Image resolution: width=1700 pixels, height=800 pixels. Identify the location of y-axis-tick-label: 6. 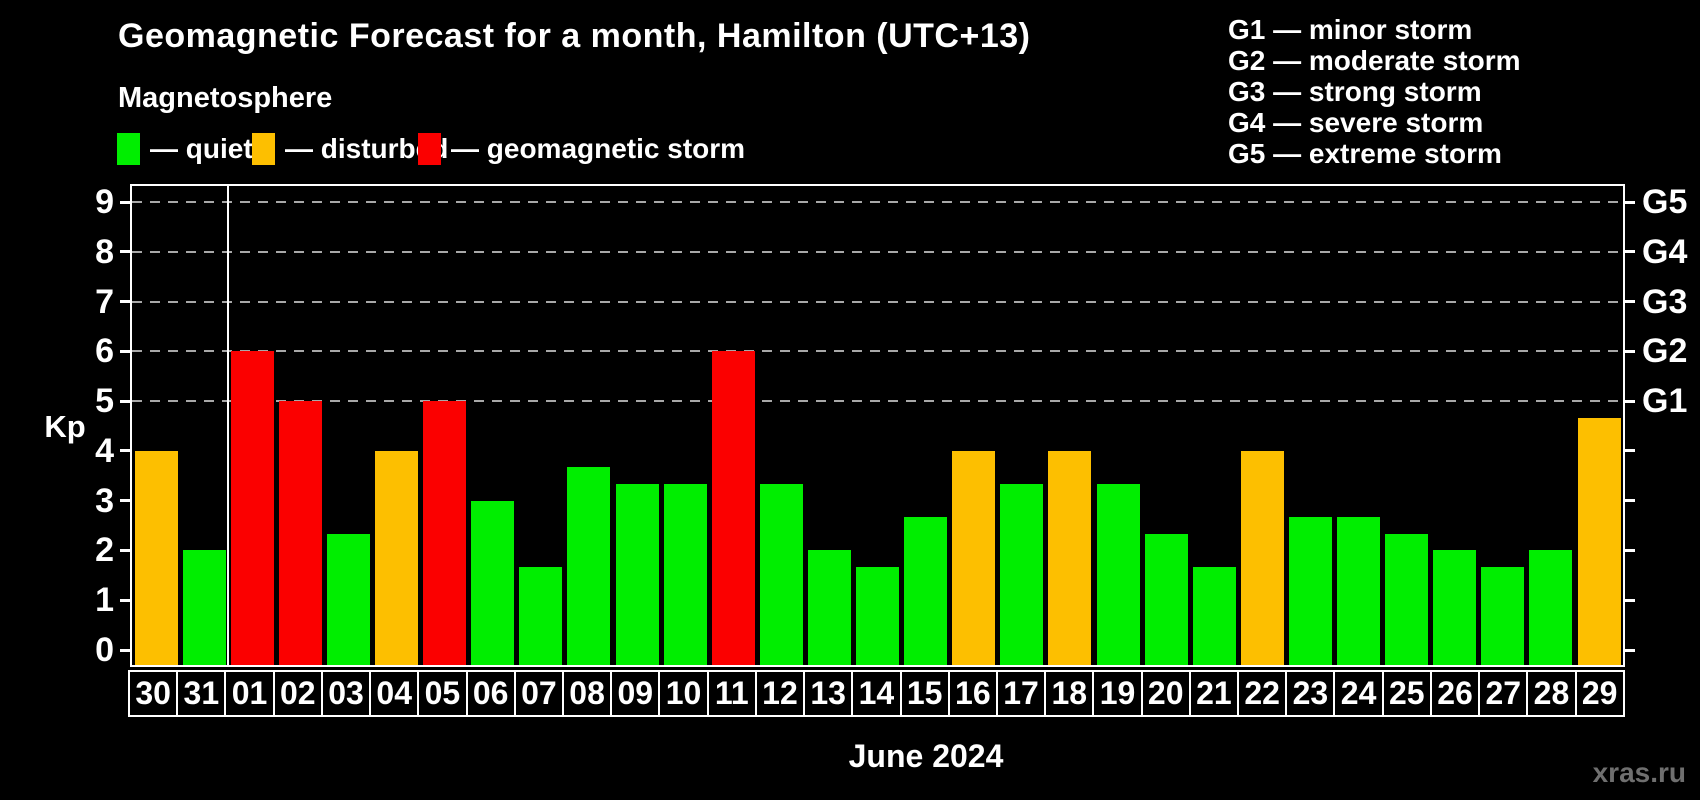
(104, 351).